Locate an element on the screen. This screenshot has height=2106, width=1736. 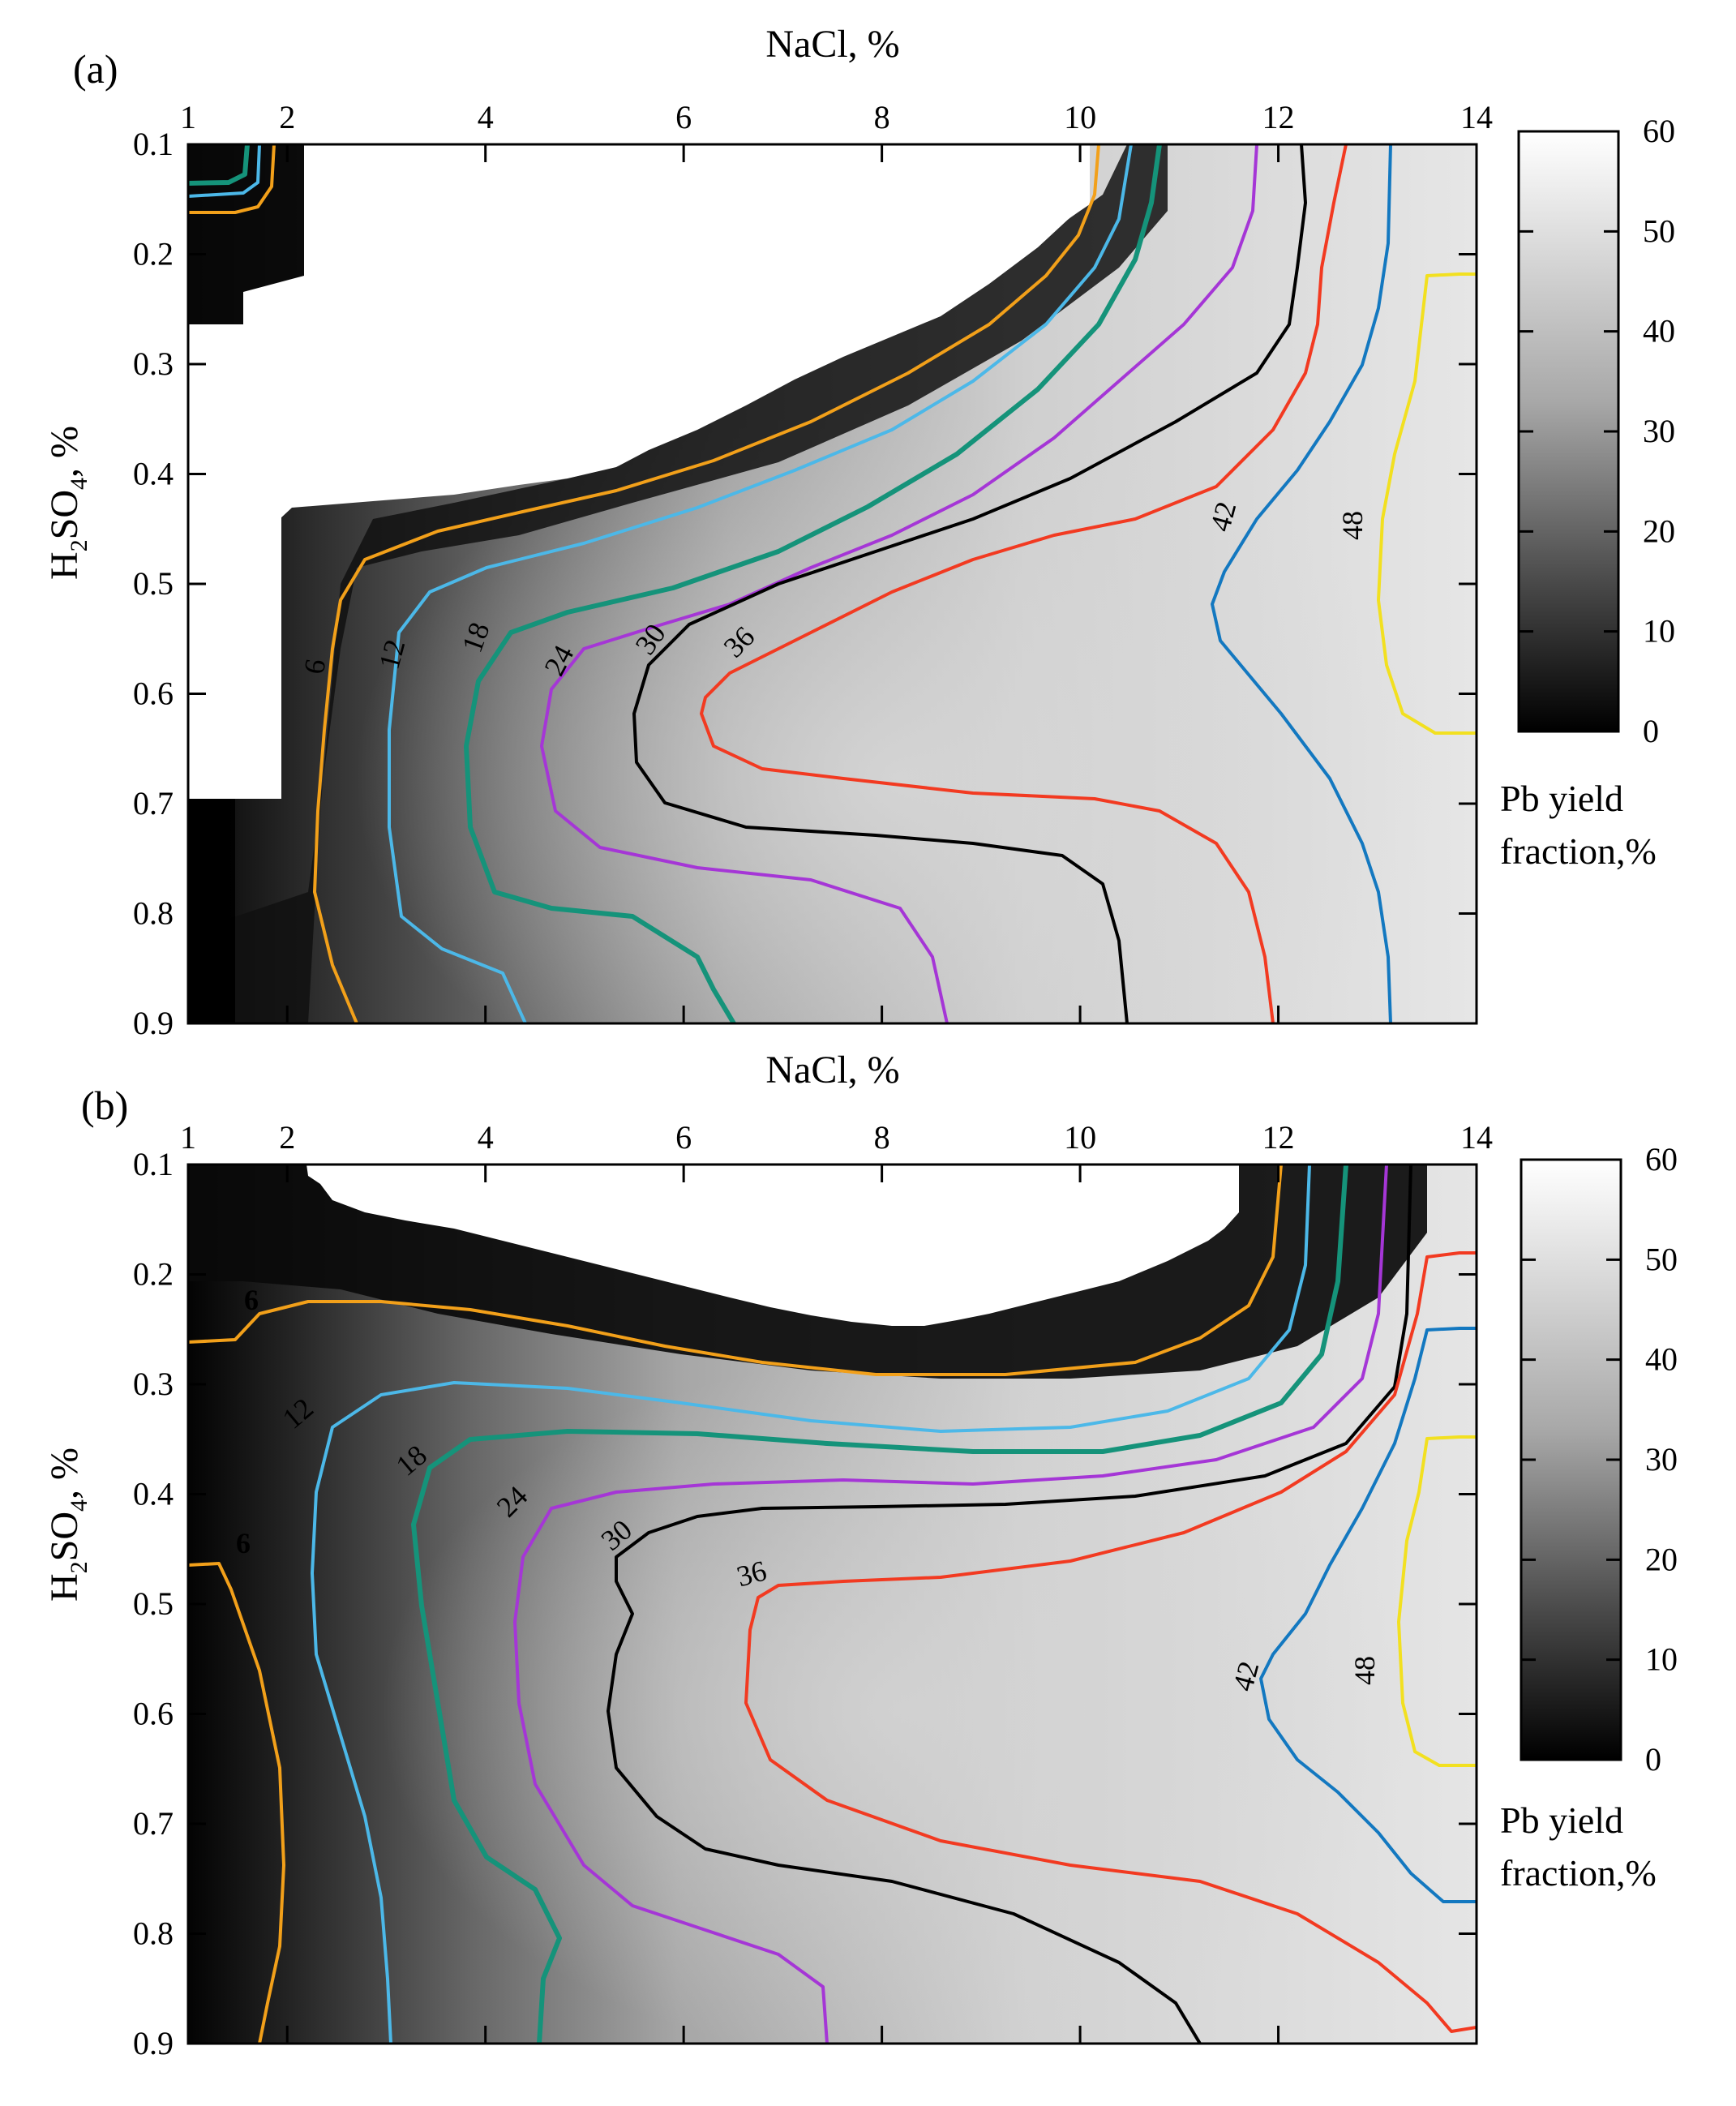
panel-a-colorbar is located at coordinates (1568, 431).